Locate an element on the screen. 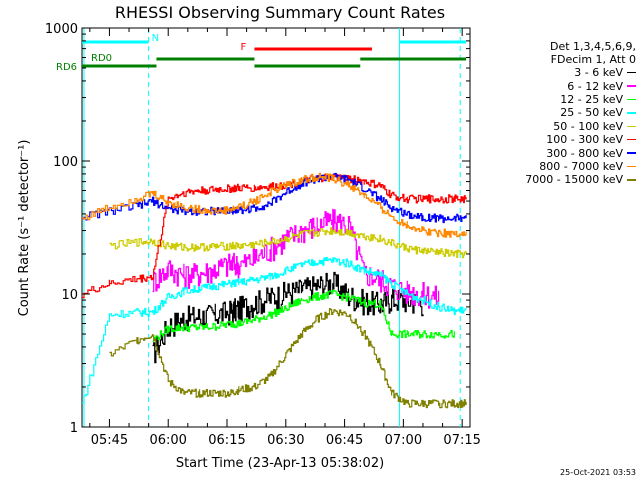 The image size is (640, 480). x-tick-label-6: 07:15 is located at coordinates (461, 440).